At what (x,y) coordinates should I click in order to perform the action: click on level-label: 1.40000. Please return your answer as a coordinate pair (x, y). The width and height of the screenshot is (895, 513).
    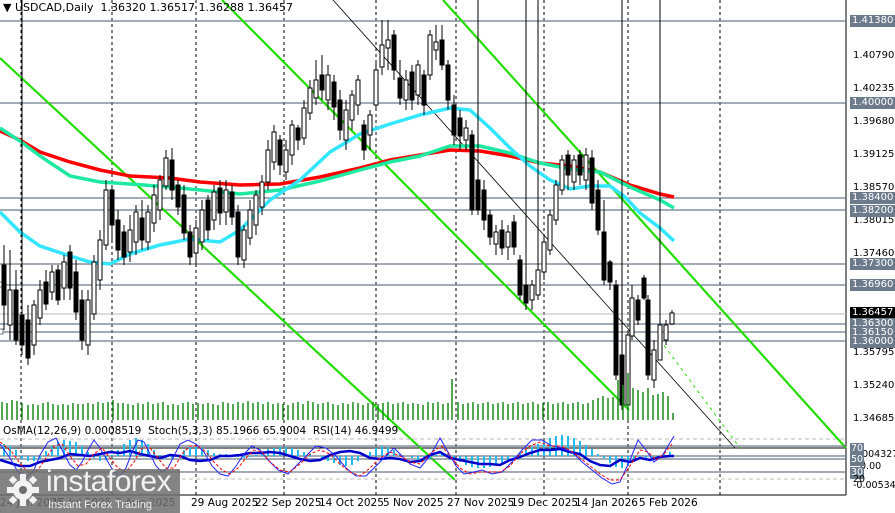
    Looking at the image, I should click on (872, 103).